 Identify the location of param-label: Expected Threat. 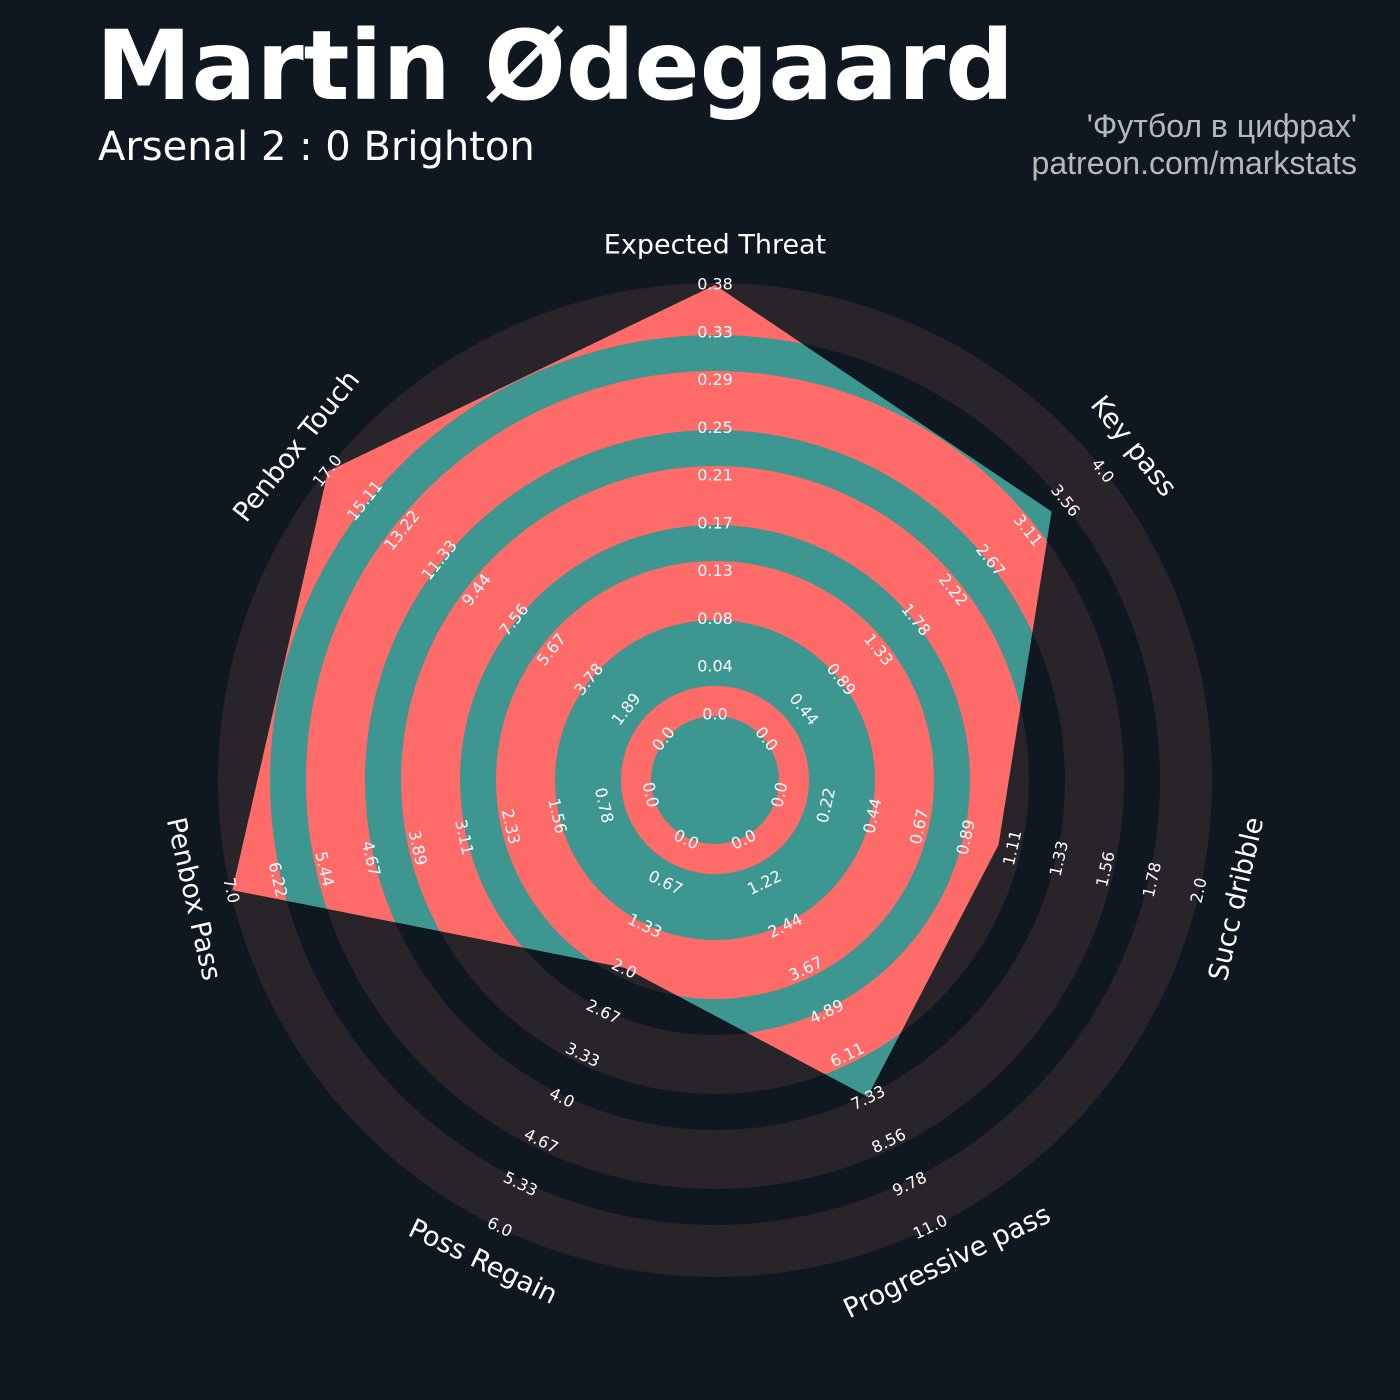
(715, 245).